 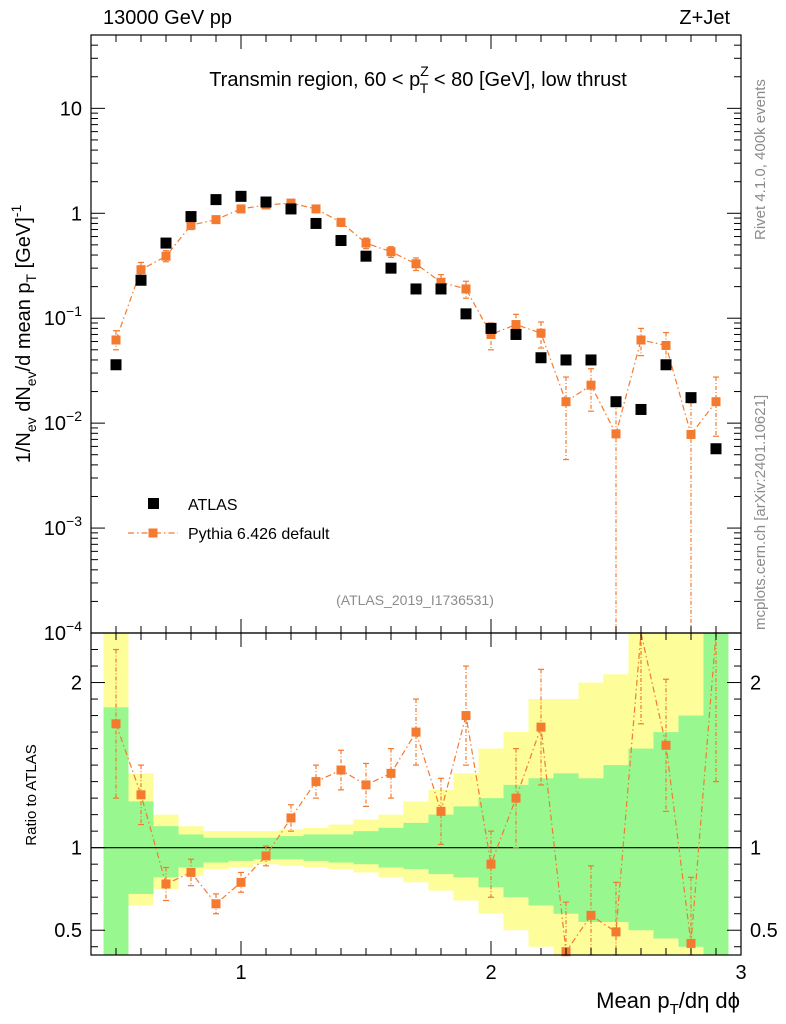 I want to click on y-tick-label: 10⁻², so click(x=63, y=421).